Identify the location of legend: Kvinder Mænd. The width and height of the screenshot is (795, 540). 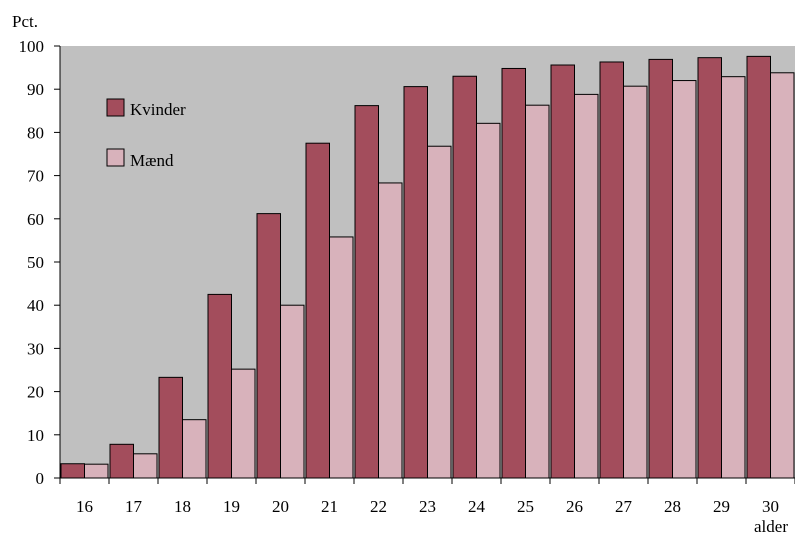
(146, 134).